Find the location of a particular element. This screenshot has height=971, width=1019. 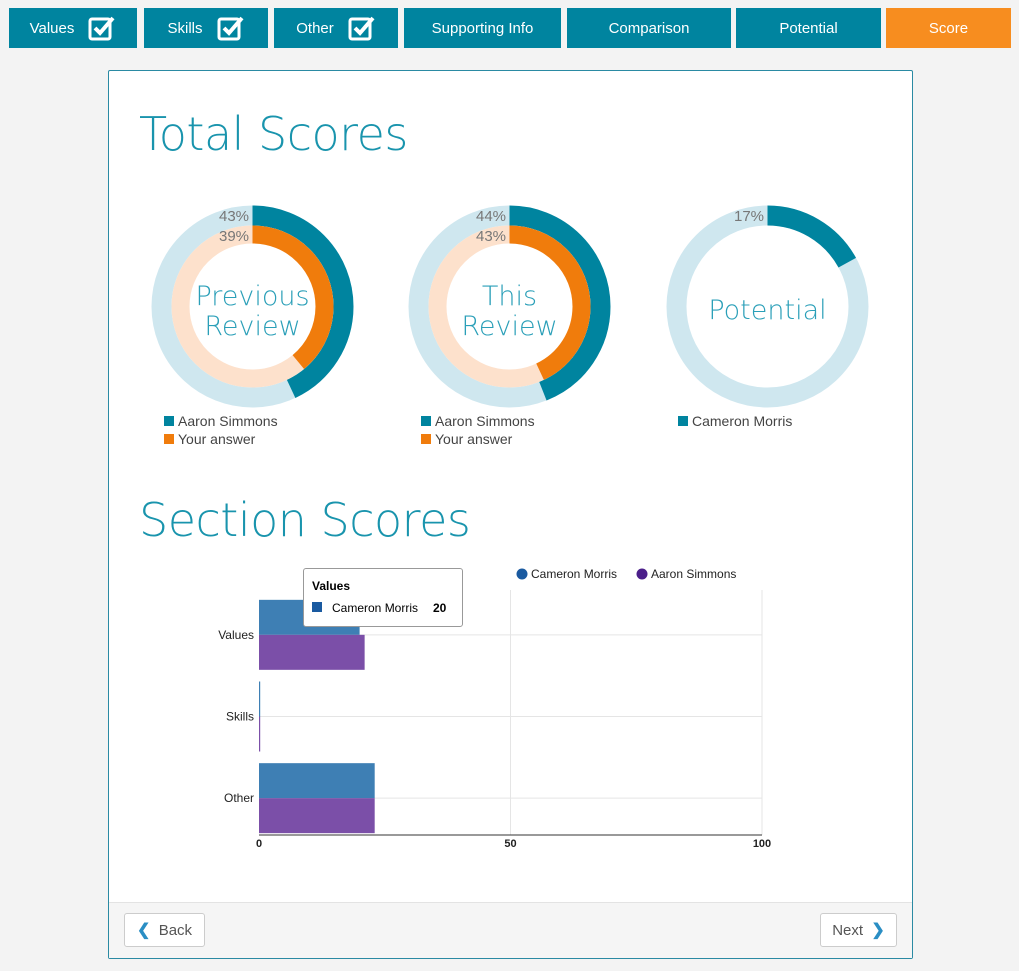

this-review-donut is located at coordinates (509, 306).